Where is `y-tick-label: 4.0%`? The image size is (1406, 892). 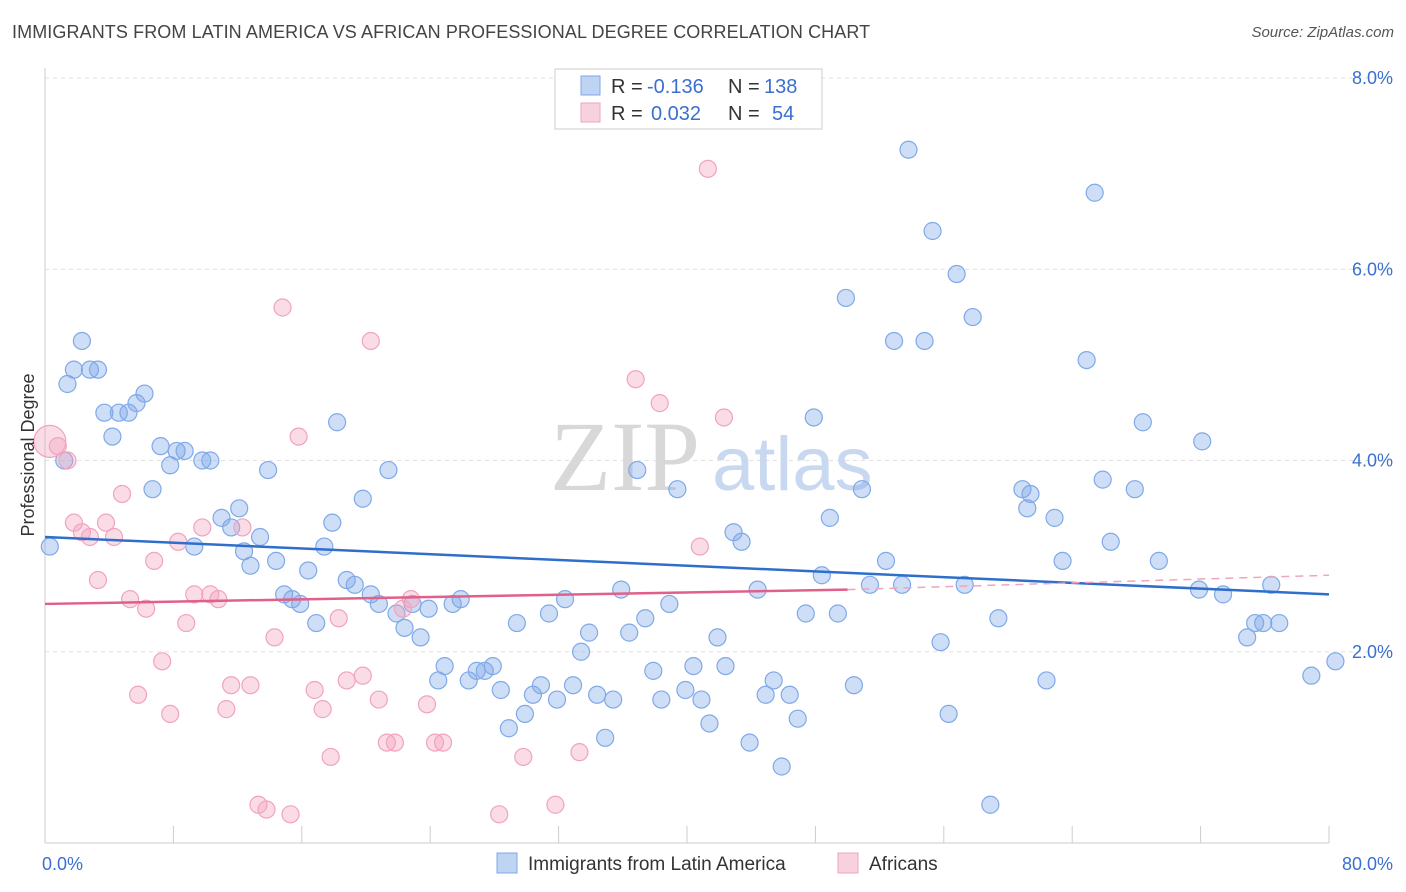 y-tick-label: 4.0% is located at coordinates (1372, 461).